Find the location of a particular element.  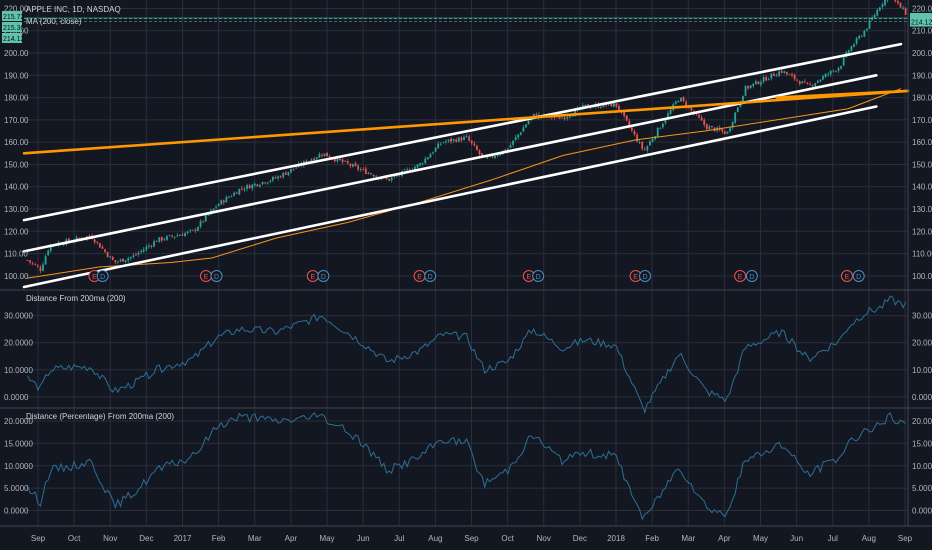

distance-percentage-pane-title: Distance (Percentage) From 200ma (200) is located at coordinates (100, 416).